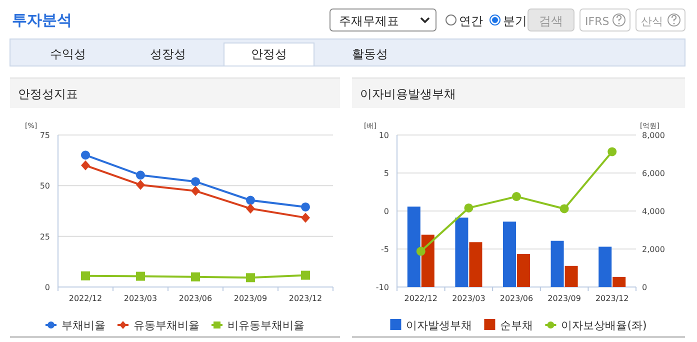 This screenshot has width=697, height=342. Describe the element at coordinates (382, 287) in the screenshot. I see `y-tick-label: -10` at that location.